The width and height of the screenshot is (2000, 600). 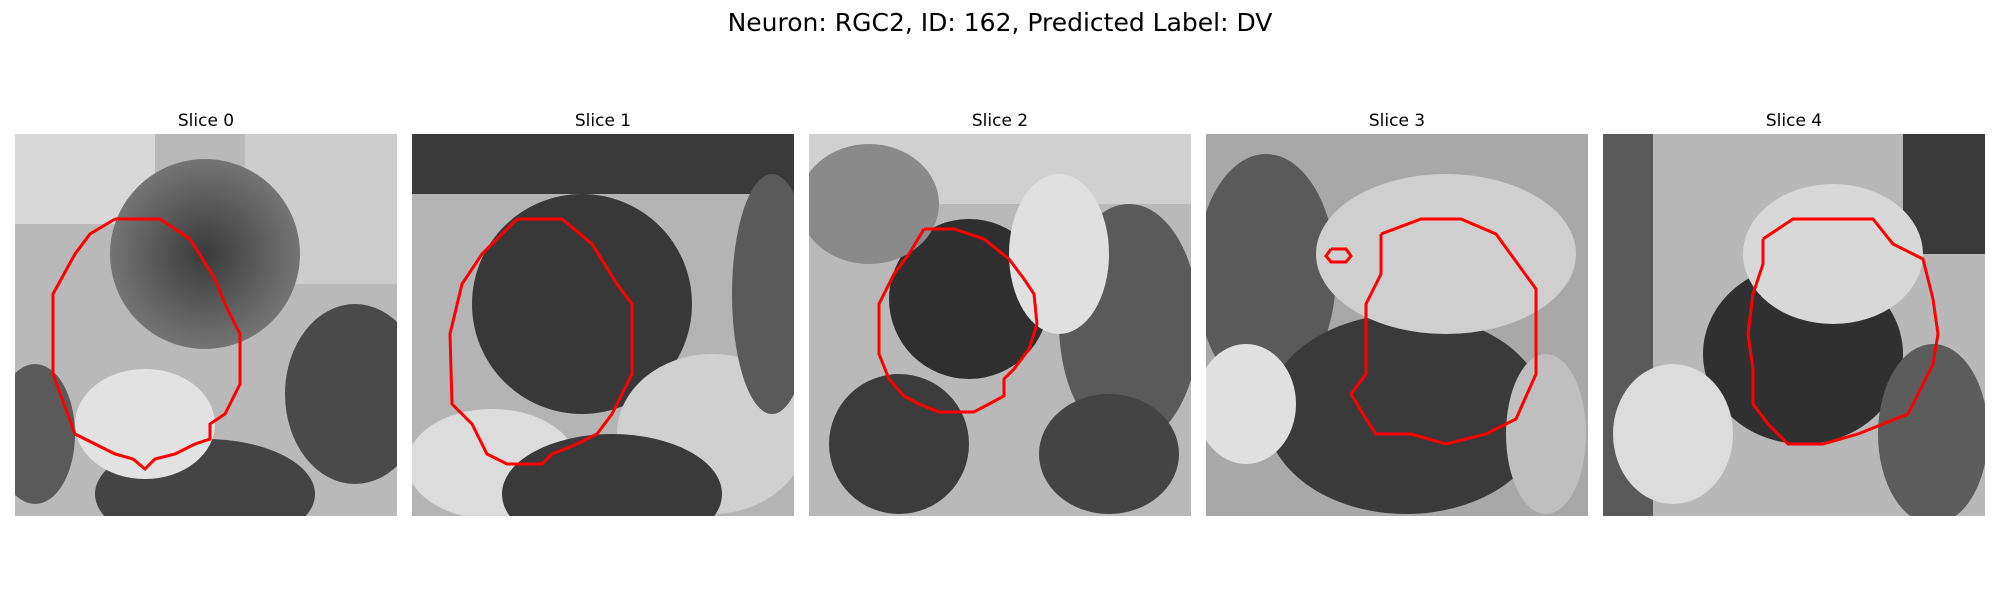 I want to click on slice-2-svg, so click(x=1000, y=325).